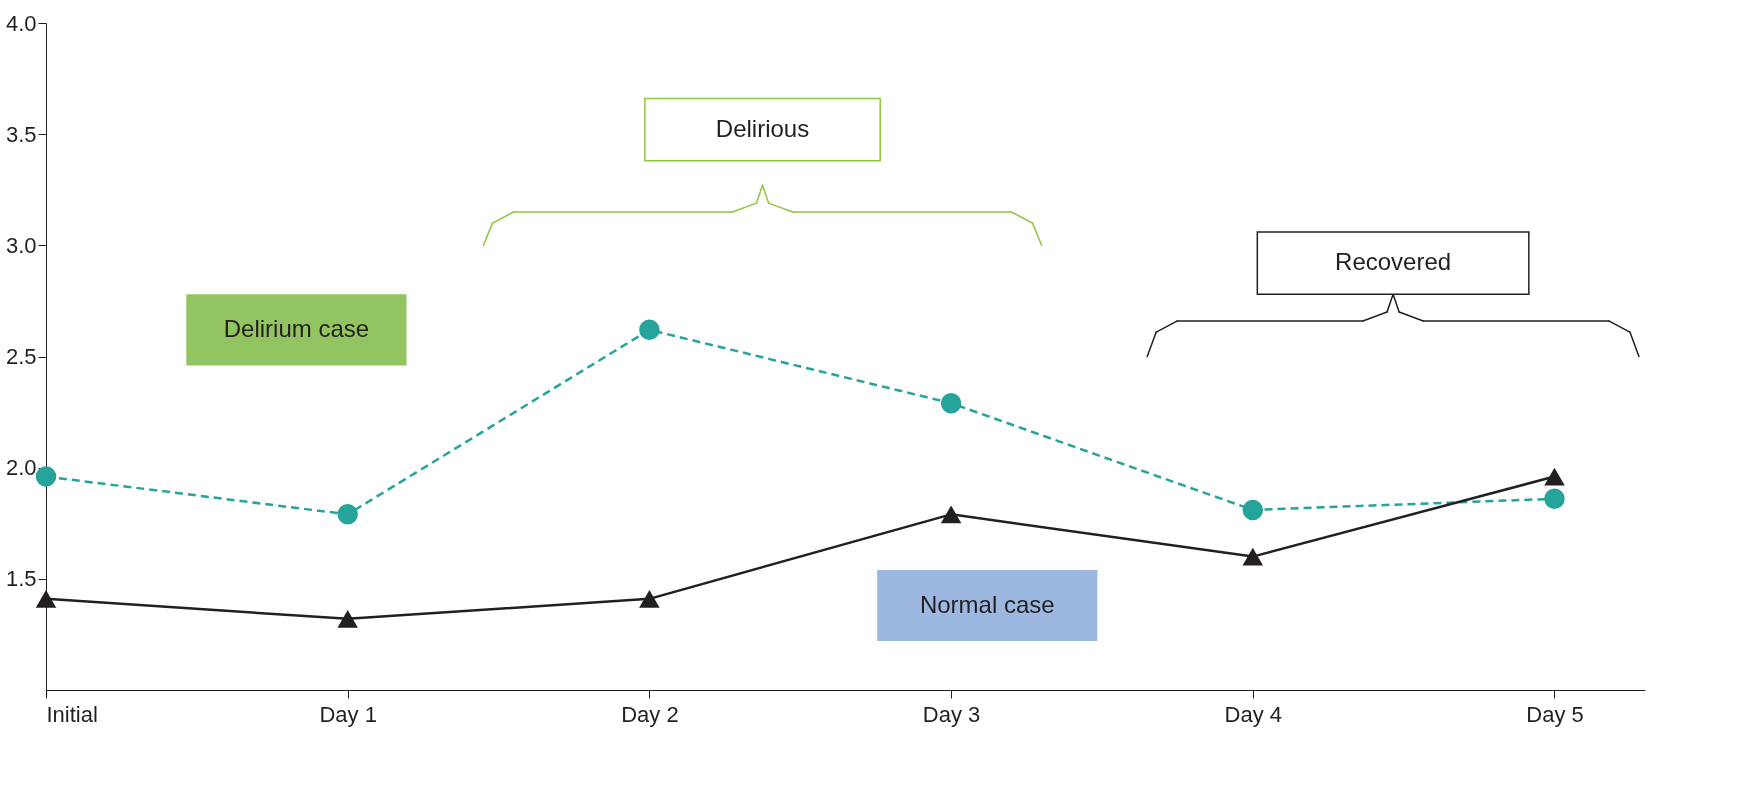 This screenshot has width=1745, height=802. What do you see at coordinates (21, 134) in the screenshot?
I see `y-tick-label: 3.5` at bounding box center [21, 134].